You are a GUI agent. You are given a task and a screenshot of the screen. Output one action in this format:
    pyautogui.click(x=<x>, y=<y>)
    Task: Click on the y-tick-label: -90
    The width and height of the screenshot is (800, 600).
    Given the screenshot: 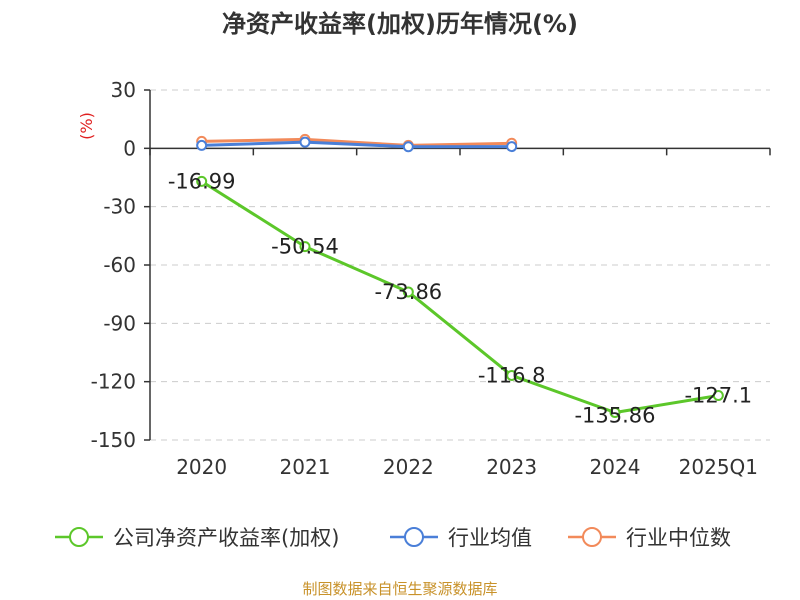 What is the action you would take?
    pyautogui.click(x=119, y=323)
    